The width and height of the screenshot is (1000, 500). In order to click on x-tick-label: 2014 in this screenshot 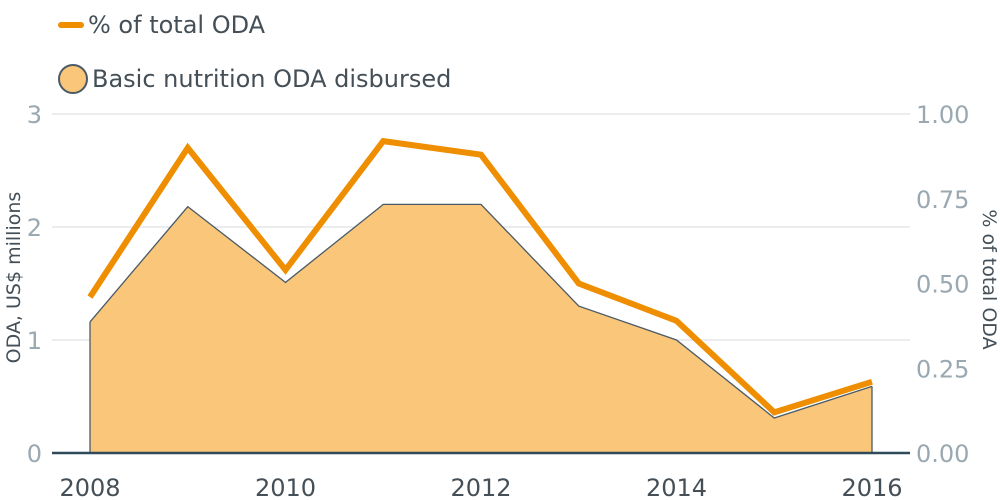, I will do `click(676, 487)`.